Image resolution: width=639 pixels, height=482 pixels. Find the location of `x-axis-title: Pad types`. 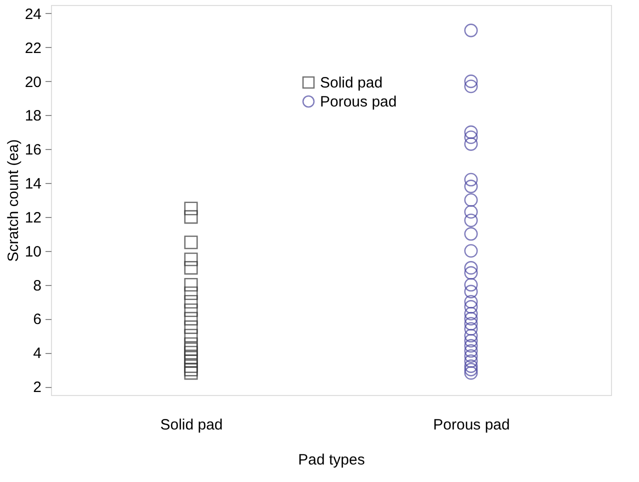

x-axis-title: Pad types is located at coordinates (331, 460).